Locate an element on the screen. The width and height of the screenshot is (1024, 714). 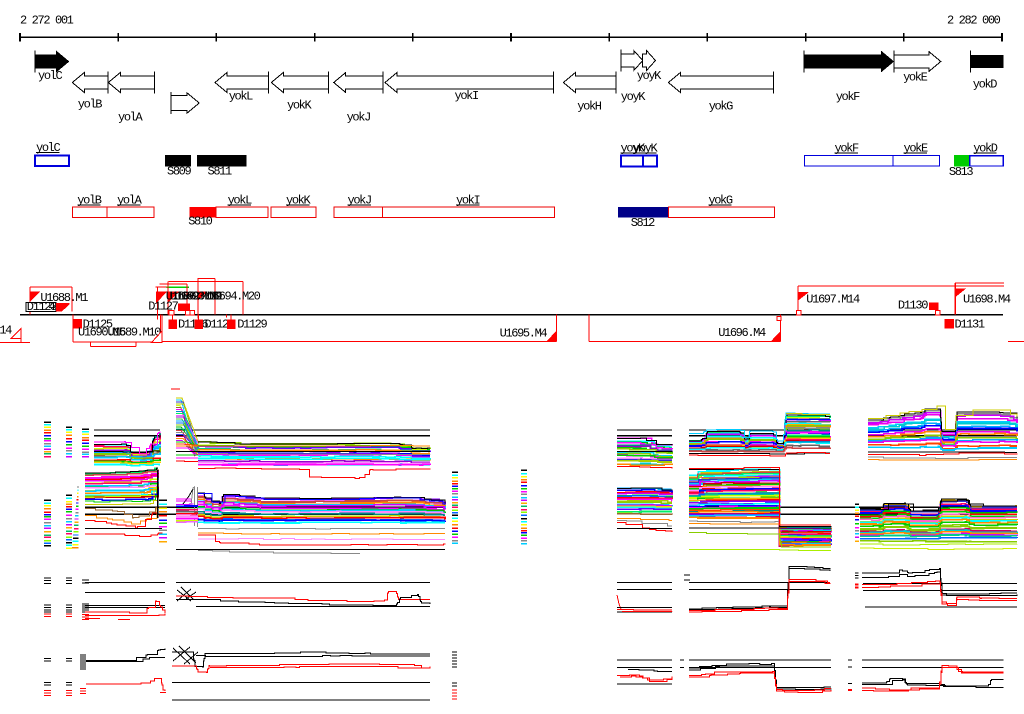
svg-text: U1692.M11 is located at coordinates (197, 296).